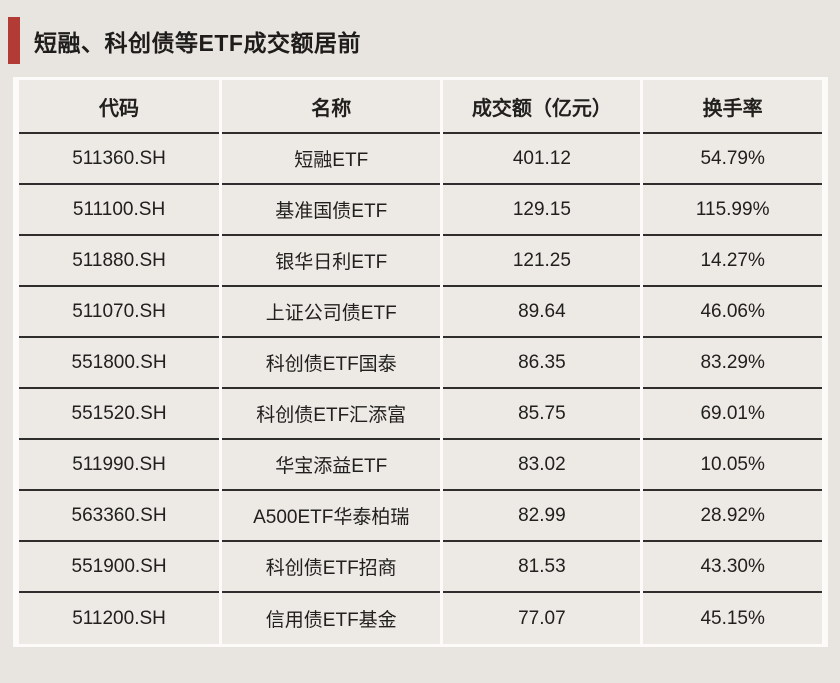 The image size is (840, 683). I want to click on cell-turnover-rate: 43.30%, so click(732, 567).